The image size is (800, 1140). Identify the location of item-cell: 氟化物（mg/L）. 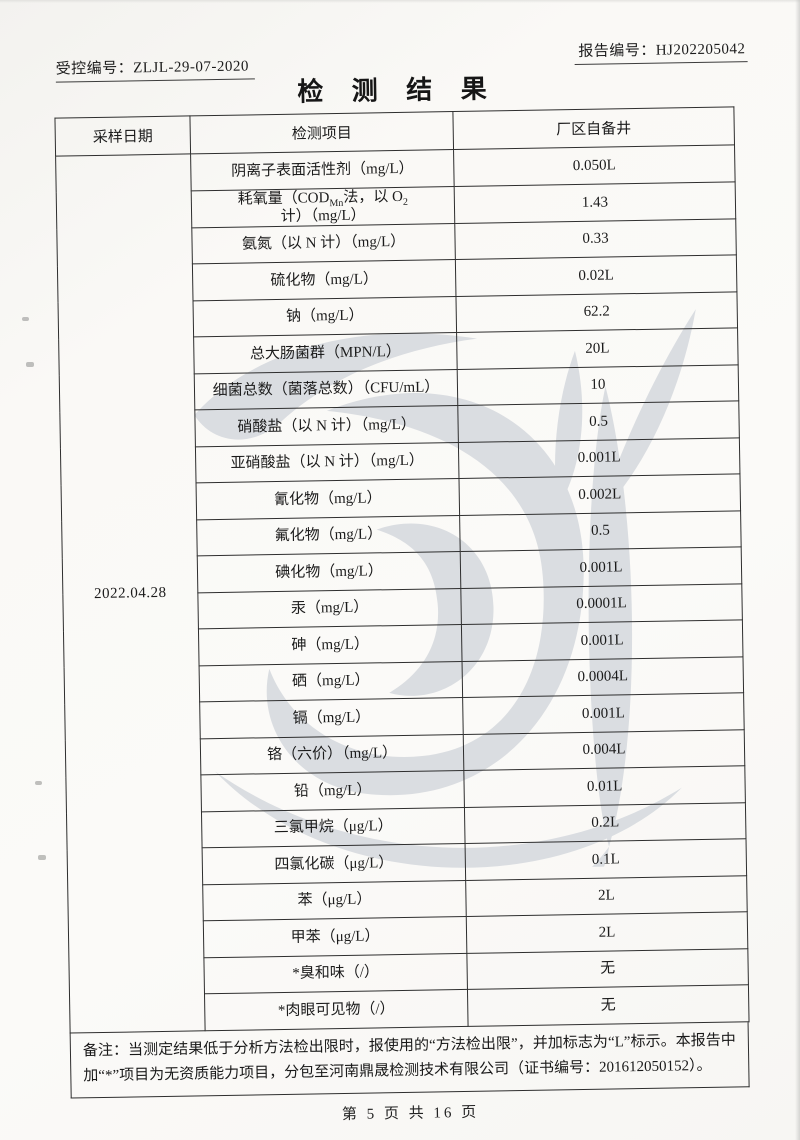
(328, 535).